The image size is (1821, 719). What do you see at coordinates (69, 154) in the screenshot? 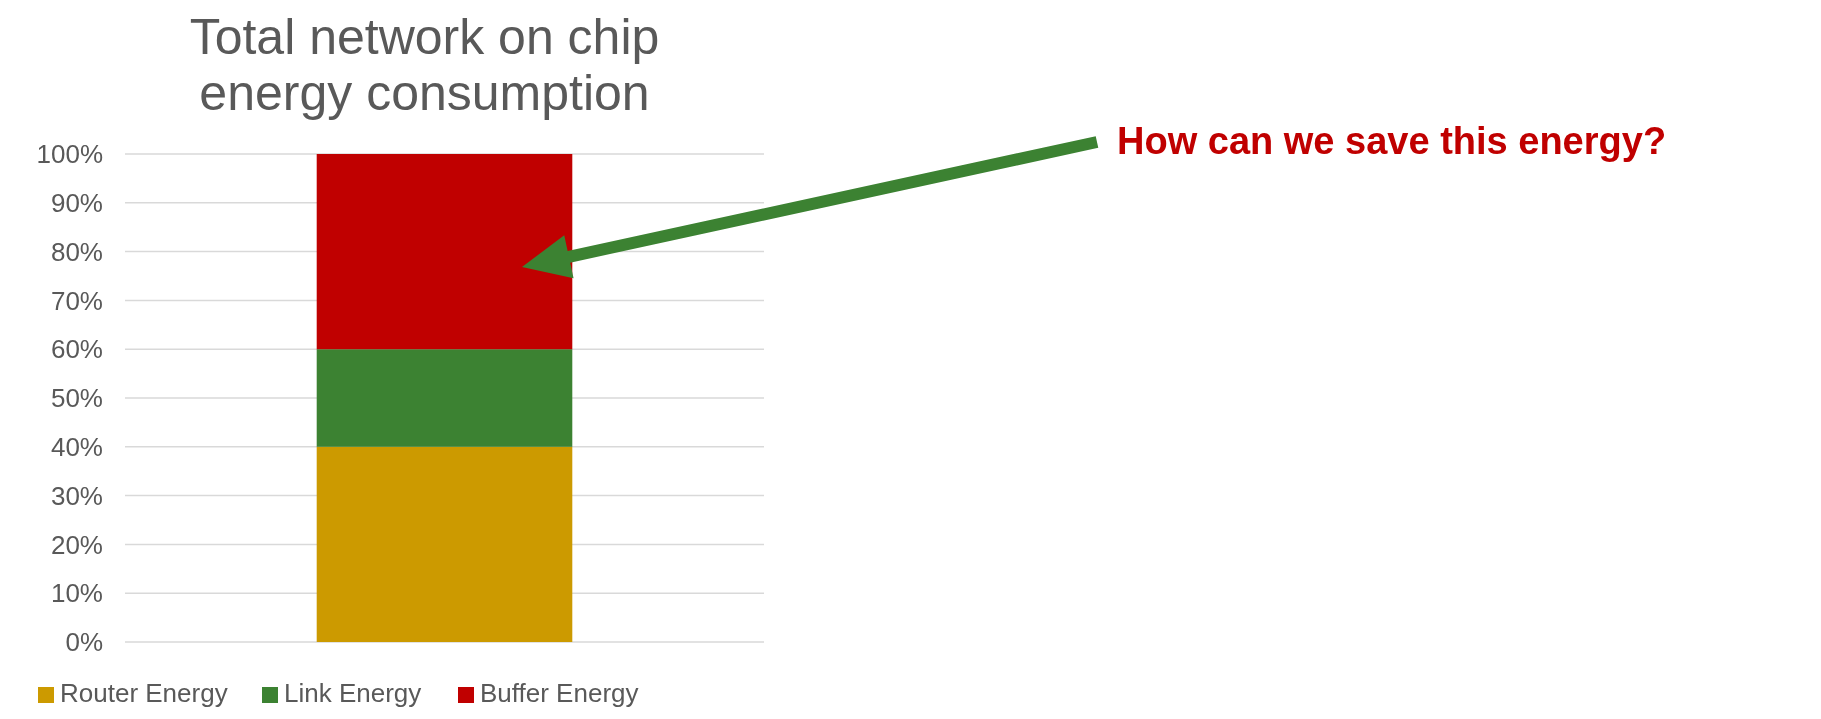
I see `y-tick-label: 100%` at bounding box center [69, 154].